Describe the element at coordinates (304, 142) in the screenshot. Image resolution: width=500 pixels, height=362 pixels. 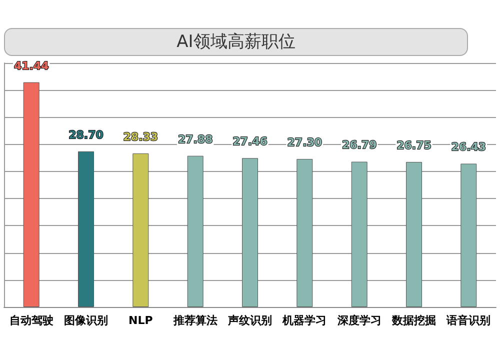
I see `data-label: 27.30` at that location.